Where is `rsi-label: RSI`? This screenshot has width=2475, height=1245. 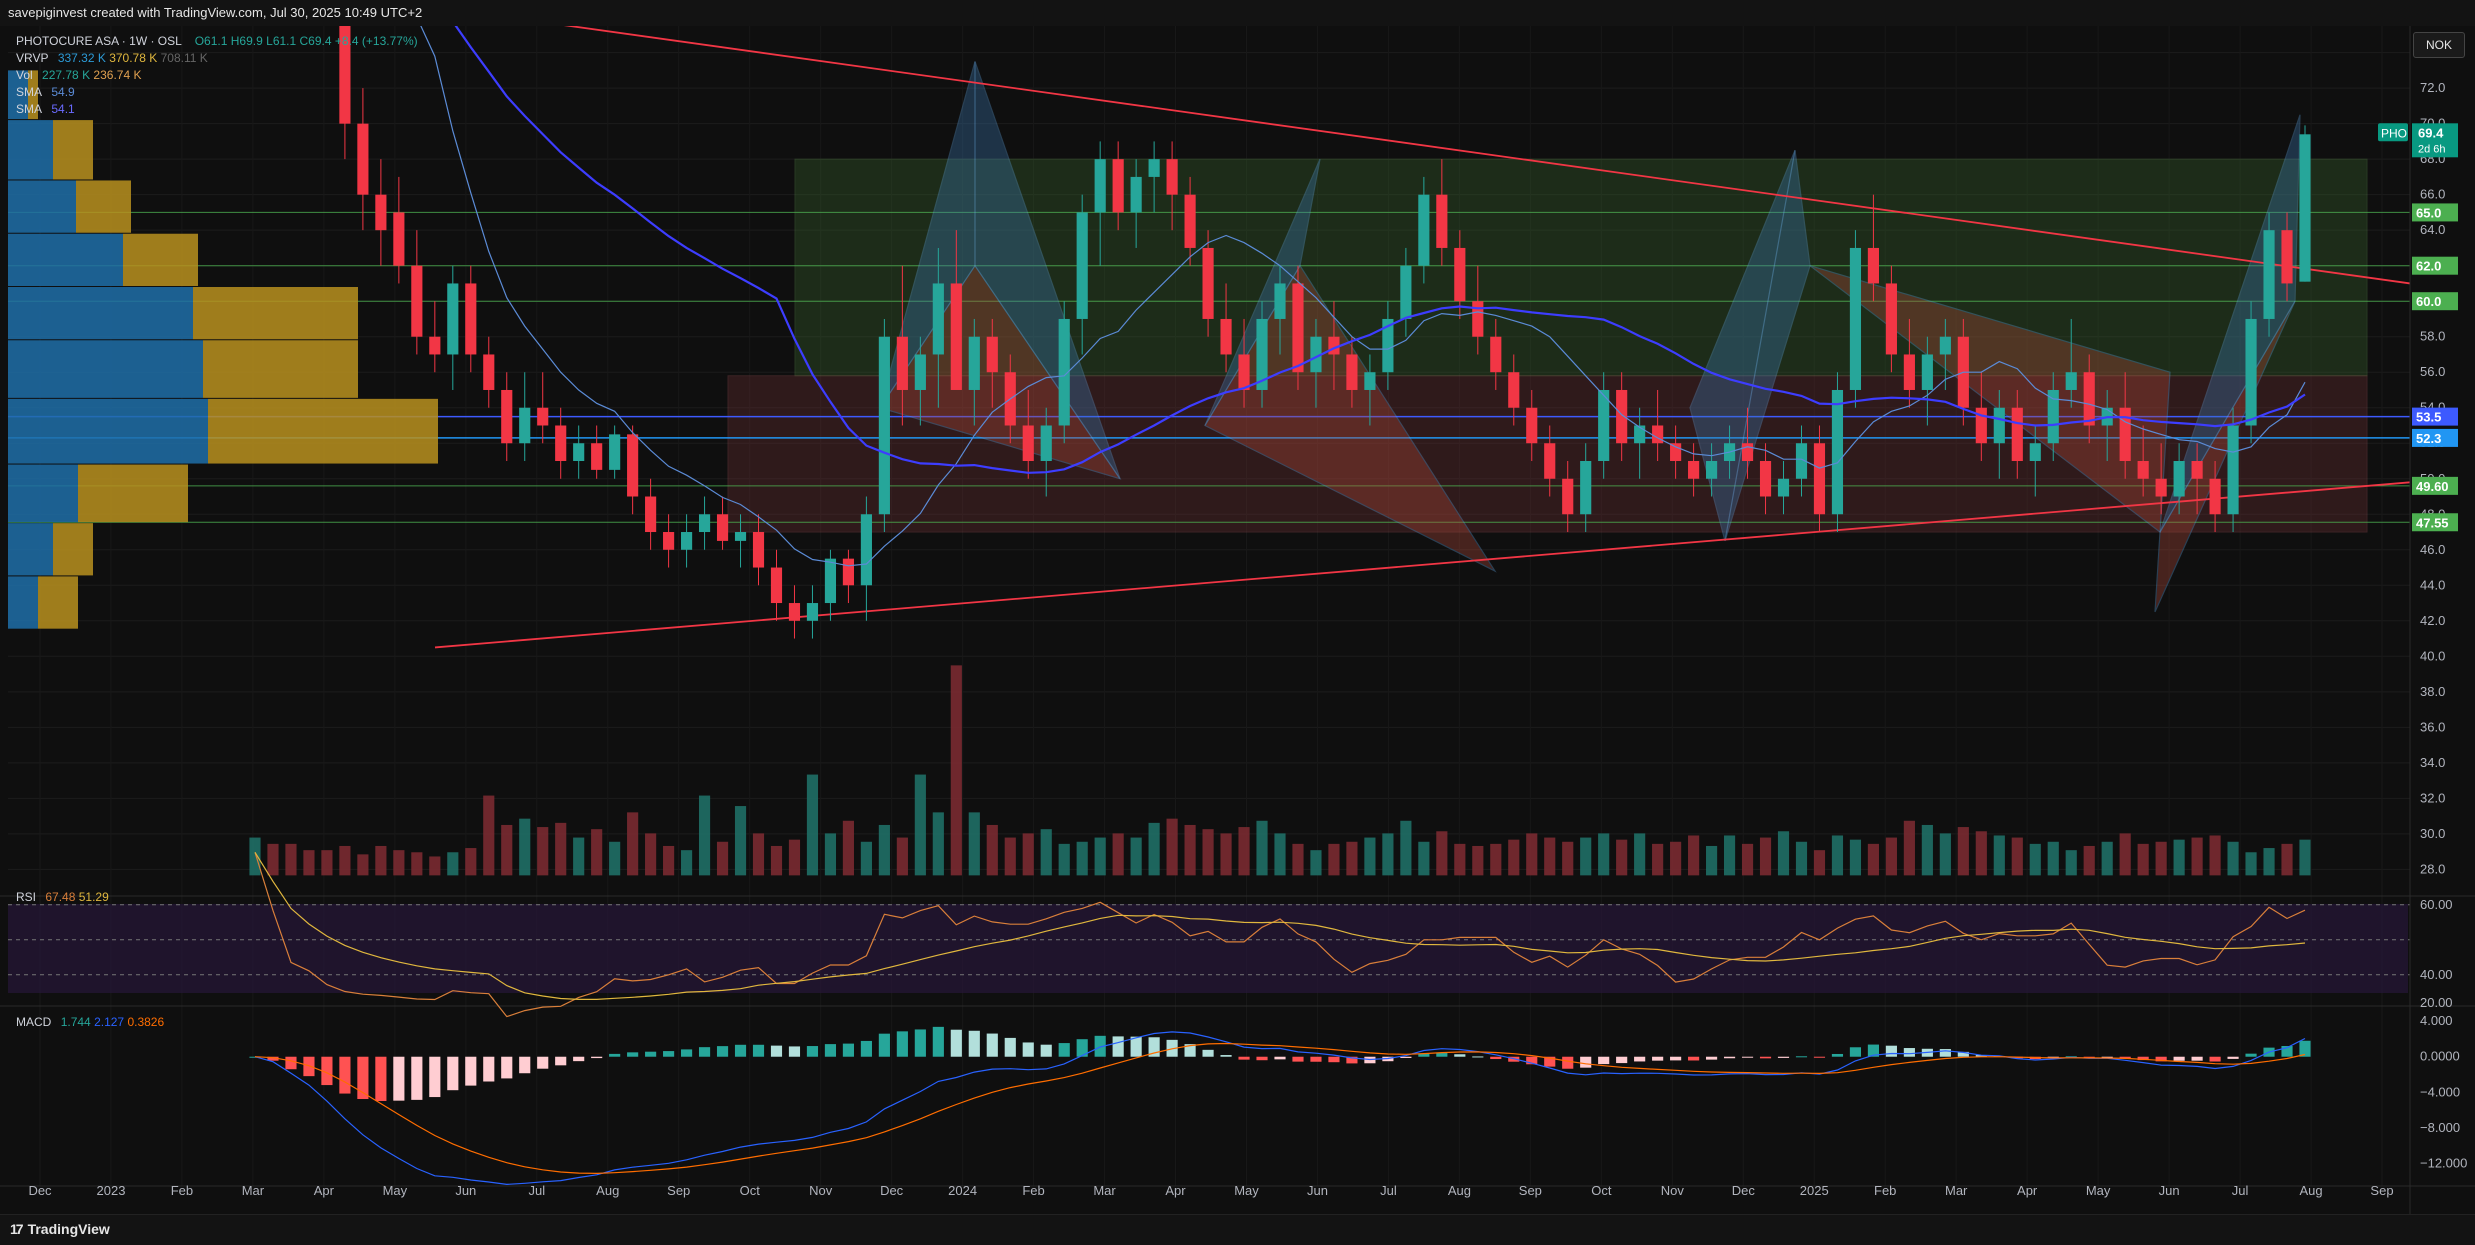
rsi-label: RSI is located at coordinates (26, 897).